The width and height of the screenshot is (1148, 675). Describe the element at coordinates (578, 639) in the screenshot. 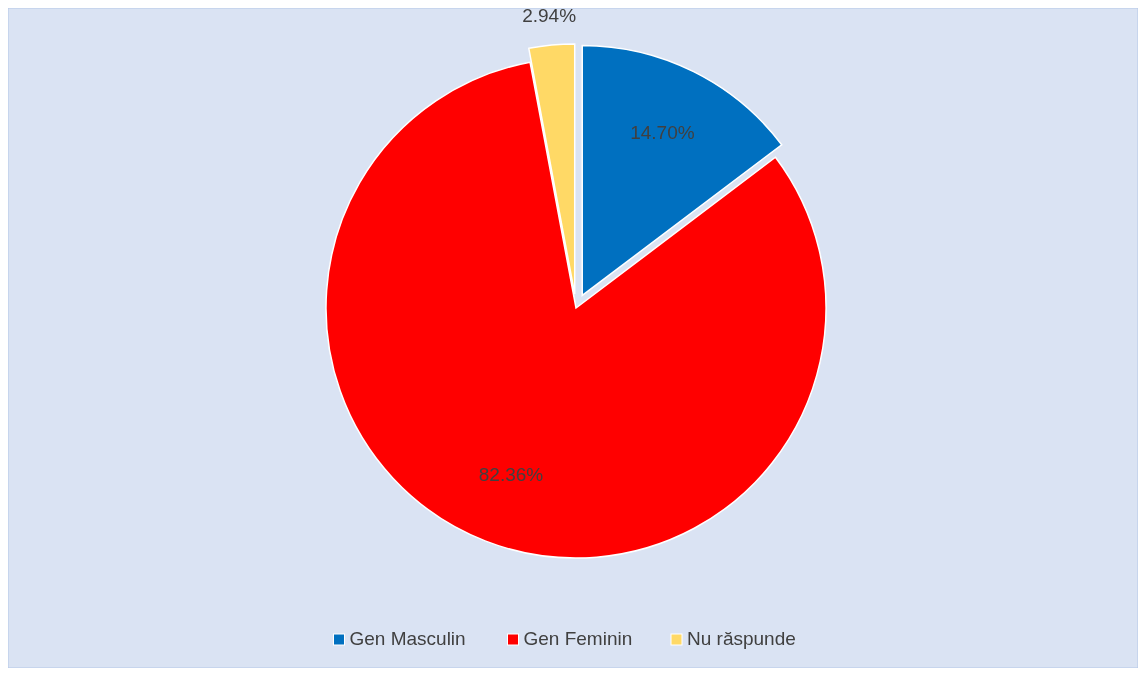

I see `legend-label: Gen Feminin` at that location.